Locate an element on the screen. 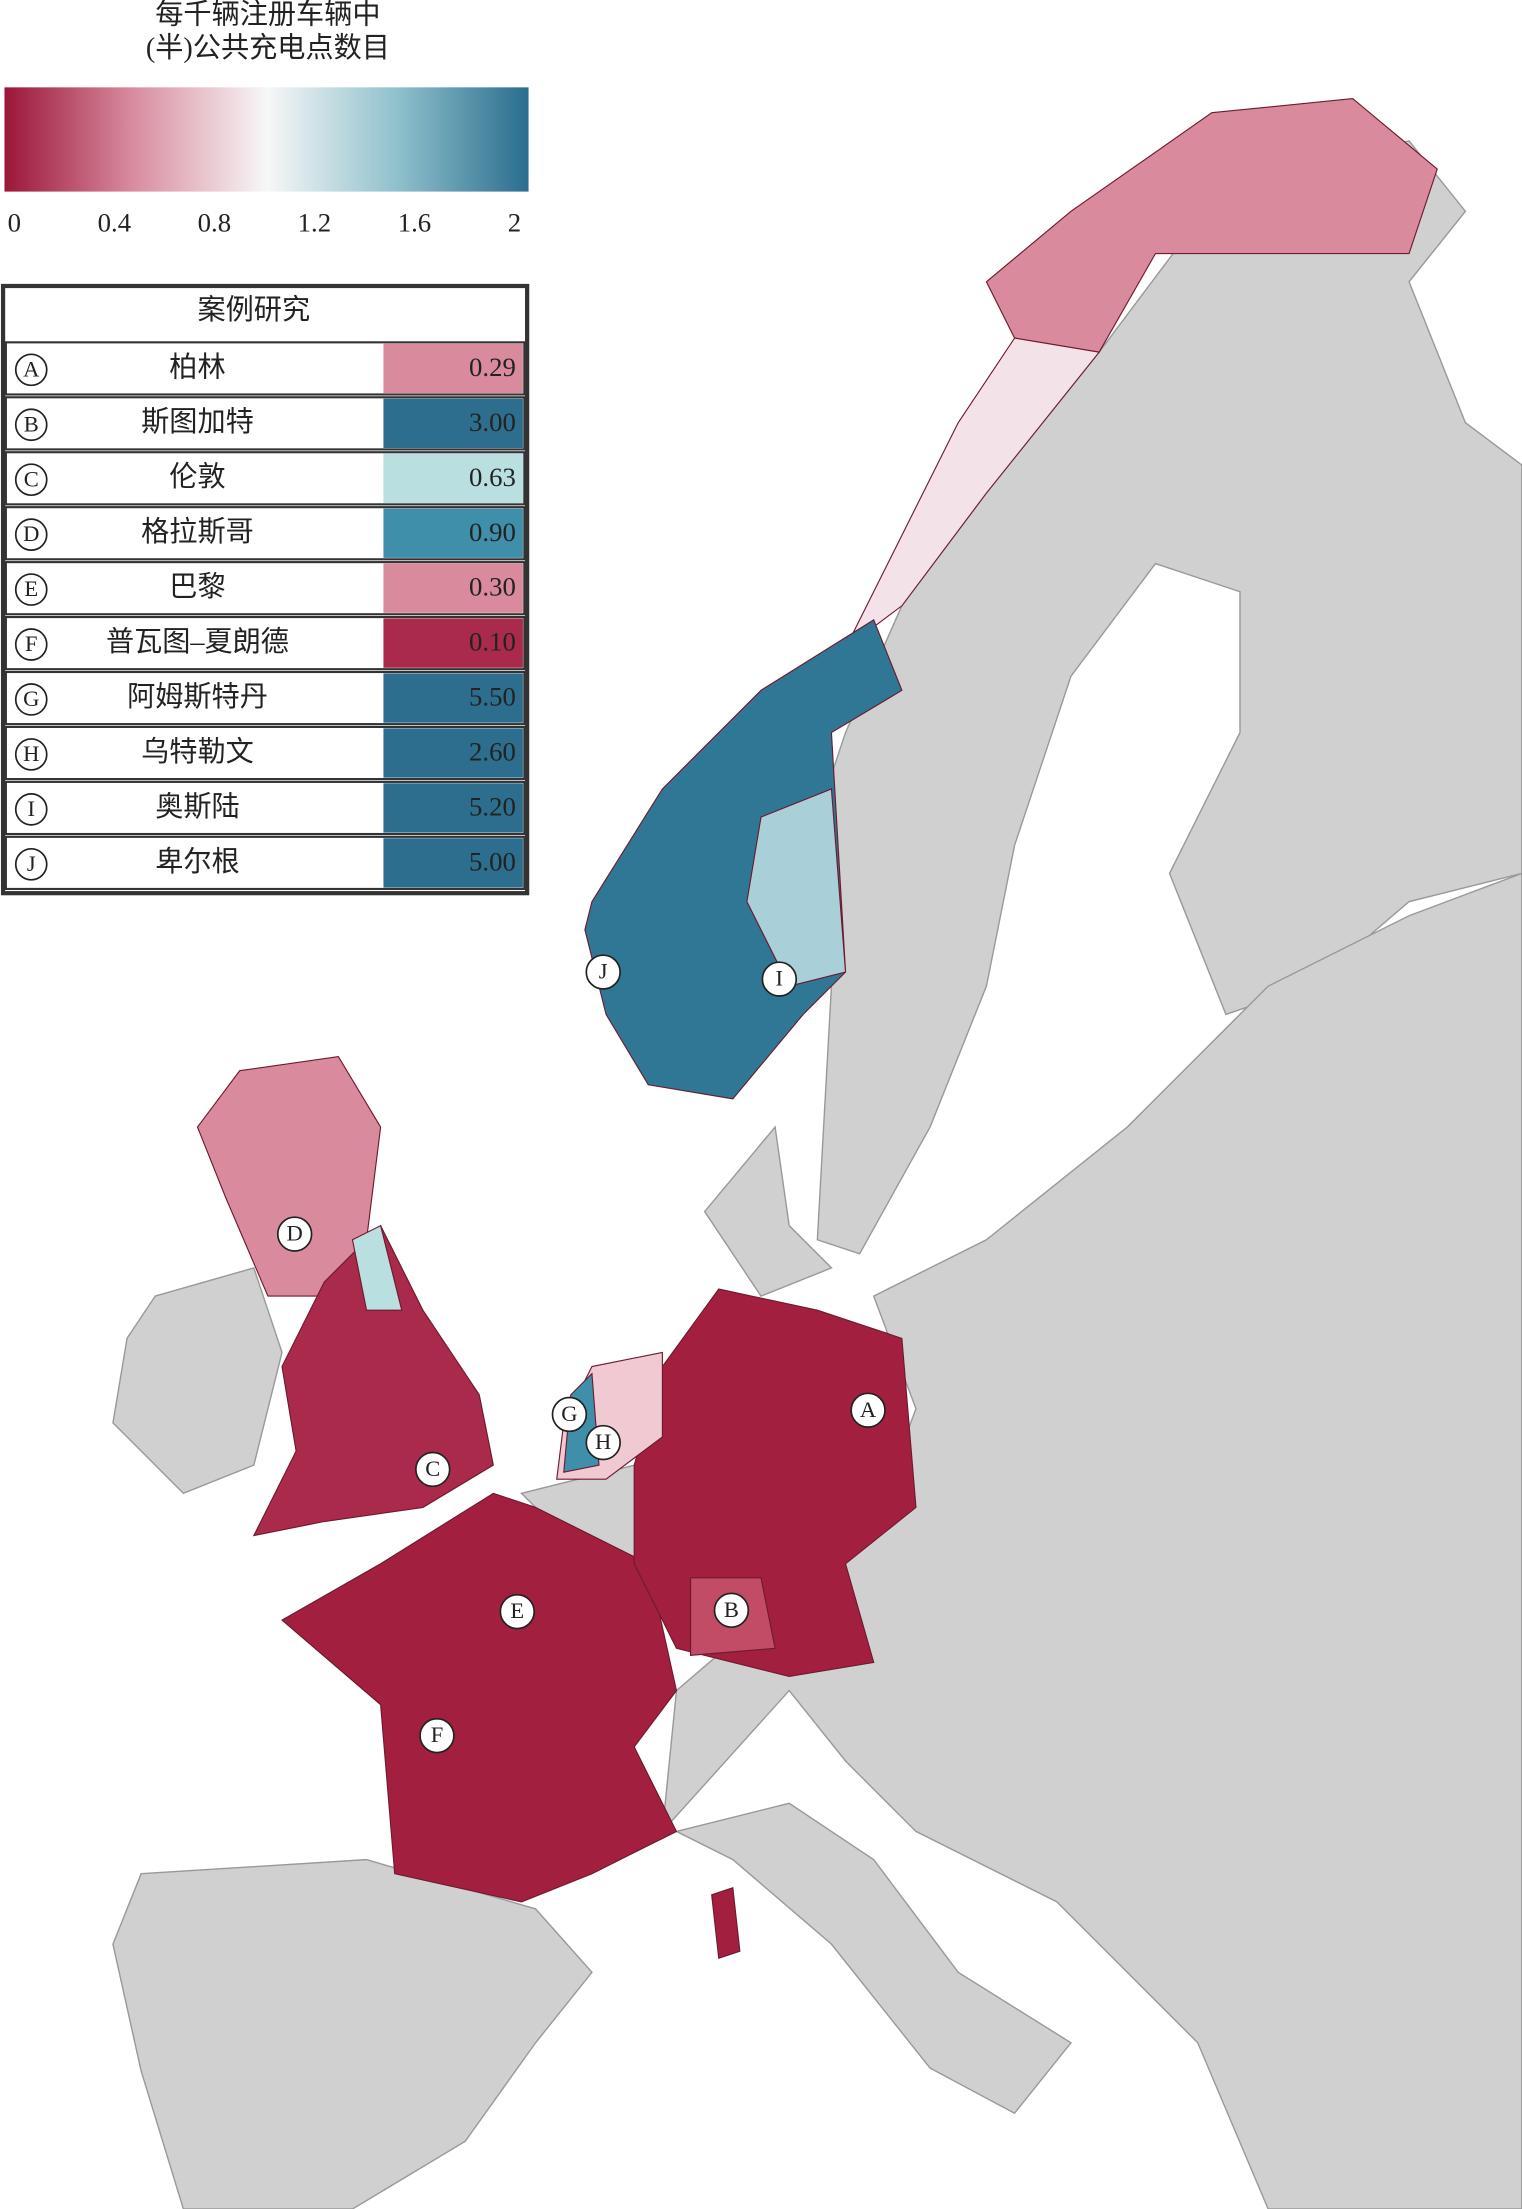 The image size is (1522, 2209). case-letter: G is located at coordinates (31, 698).